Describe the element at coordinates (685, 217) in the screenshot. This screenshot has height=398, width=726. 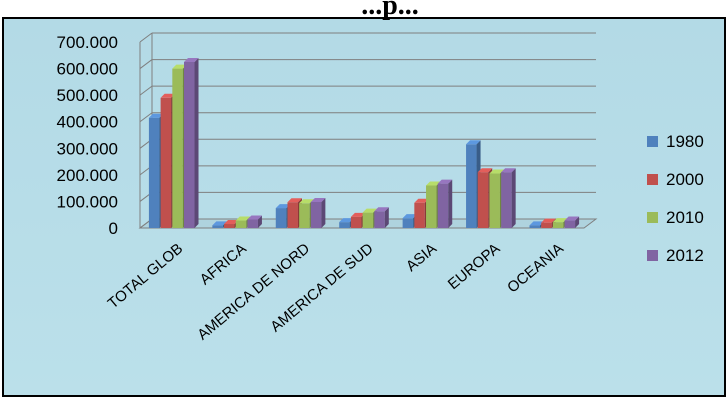
I see `legend-label: 2010` at that location.